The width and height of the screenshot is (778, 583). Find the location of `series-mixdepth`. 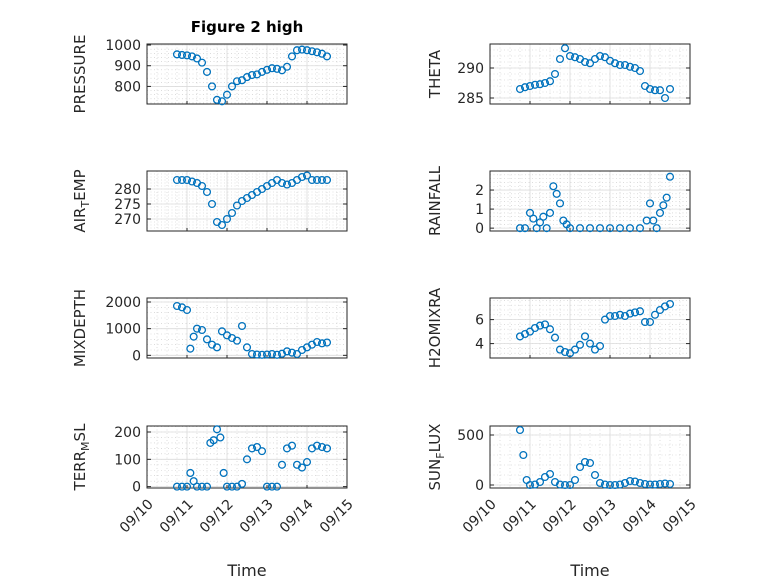

series-mixdepth is located at coordinates (252, 330).